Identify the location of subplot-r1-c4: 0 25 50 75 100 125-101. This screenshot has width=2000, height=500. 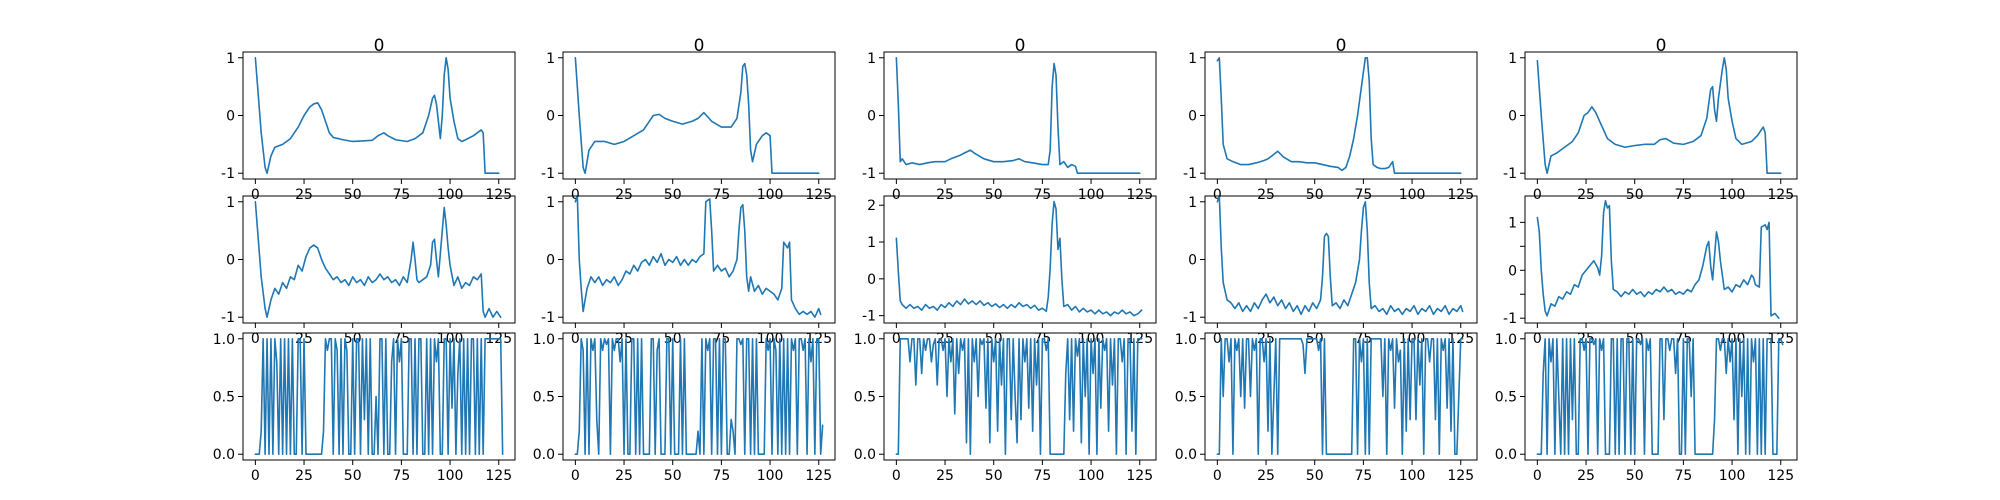
(1650, 271).